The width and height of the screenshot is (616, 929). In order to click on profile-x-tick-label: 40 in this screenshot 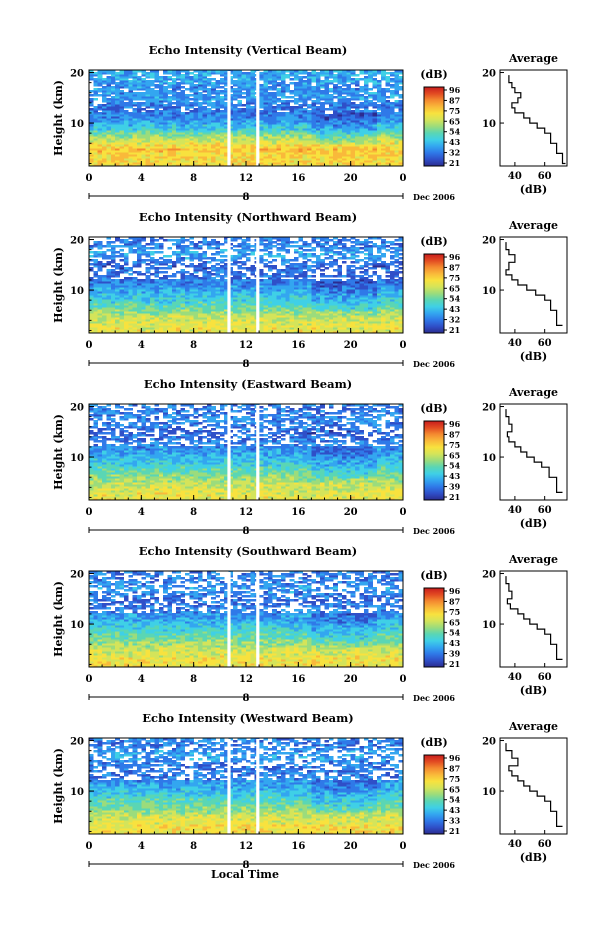, I will do `click(515, 176)`.